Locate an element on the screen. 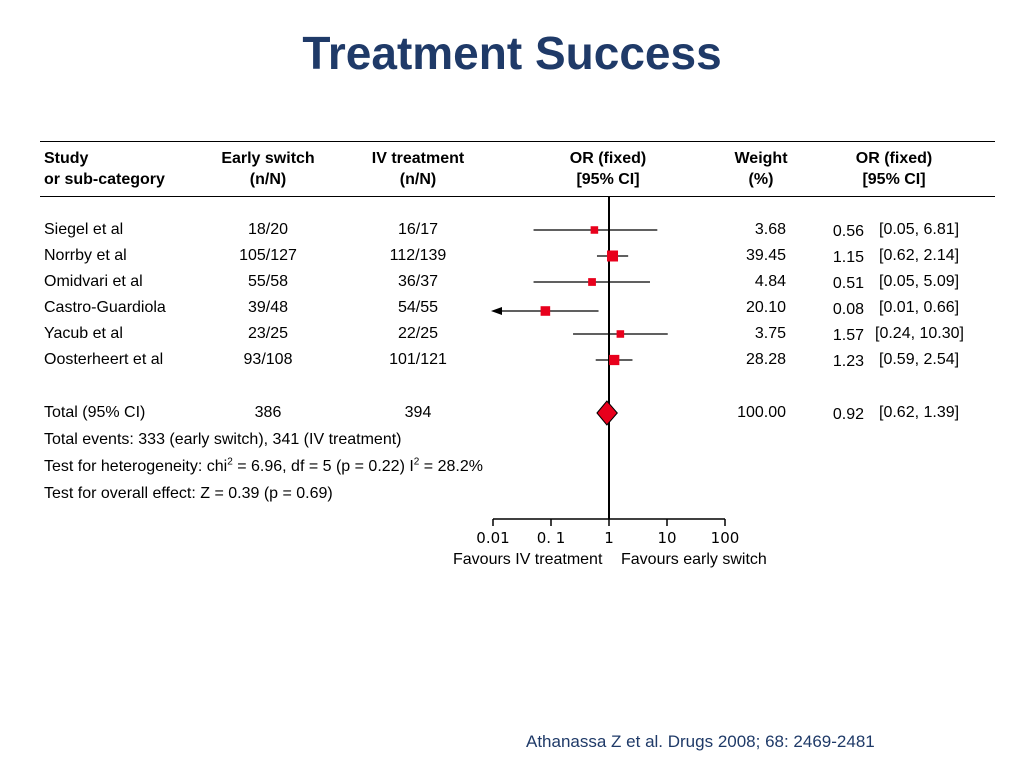 The width and height of the screenshot is (1024, 768). heterogeneity-text-c: = 28.2% is located at coordinates (451, 466).